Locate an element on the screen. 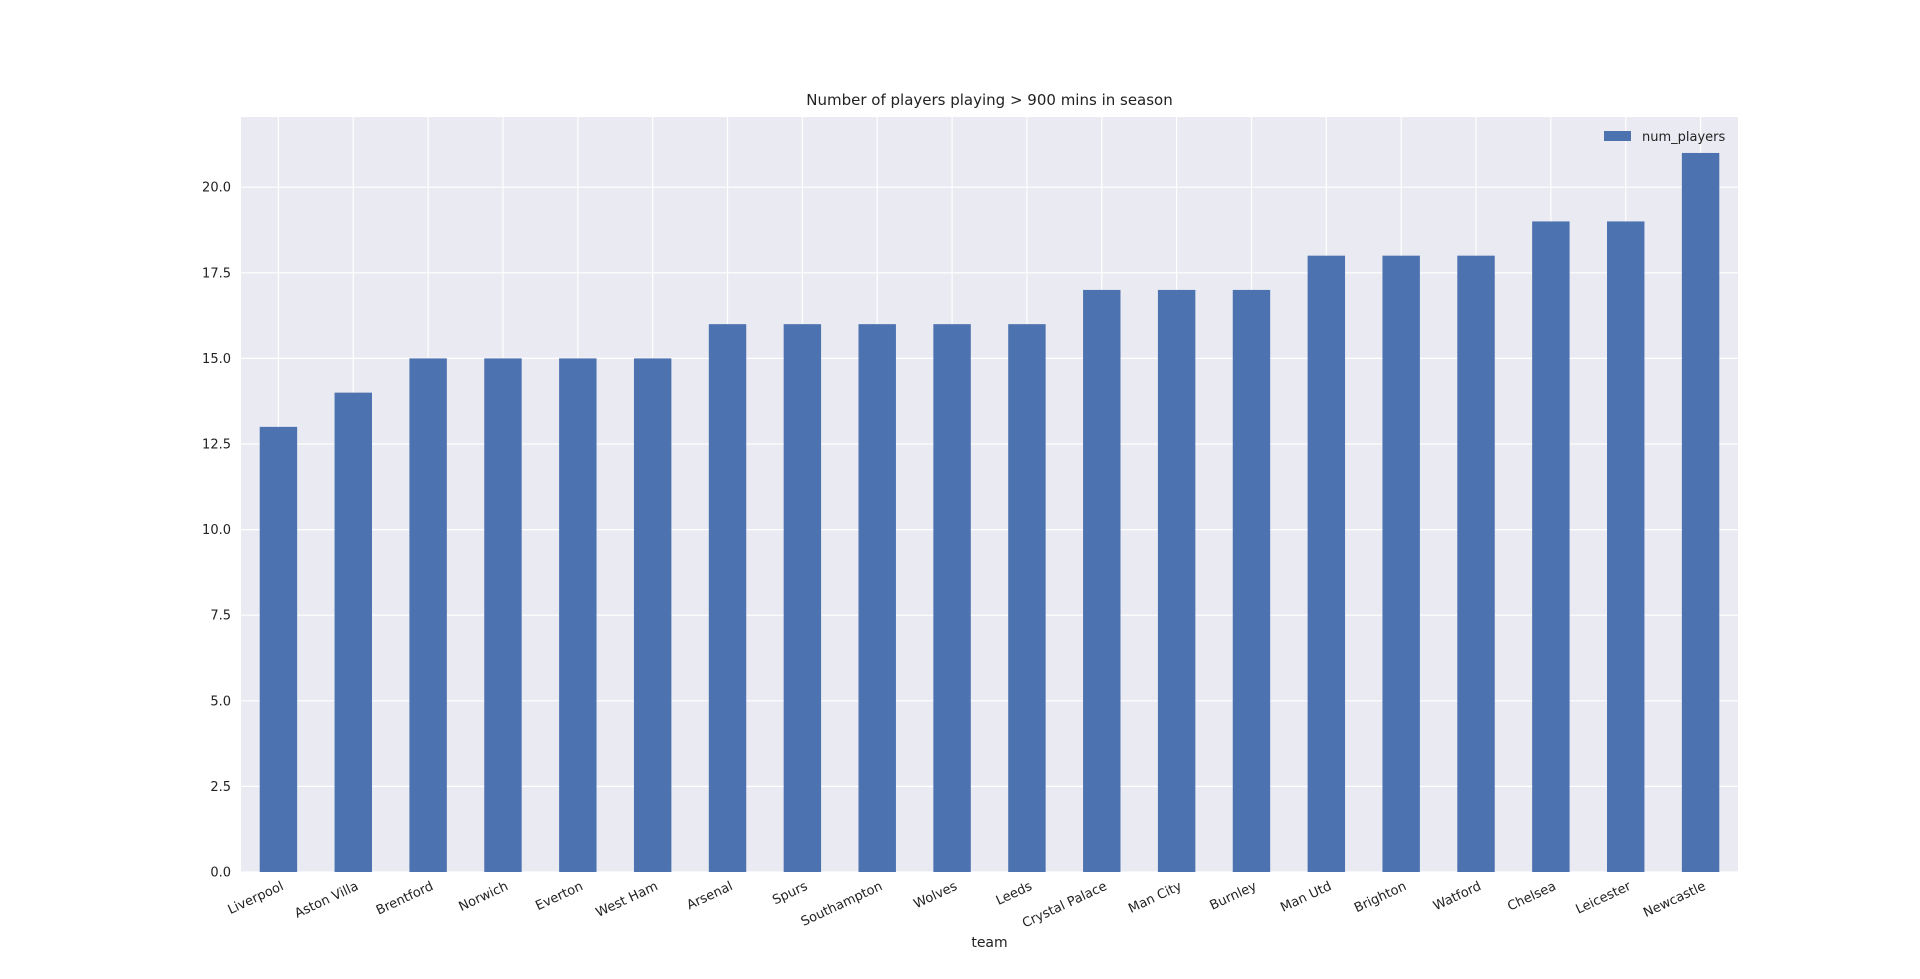 The image size is (1920, 979). bar-burnley is located at coordinates (1251, 580).